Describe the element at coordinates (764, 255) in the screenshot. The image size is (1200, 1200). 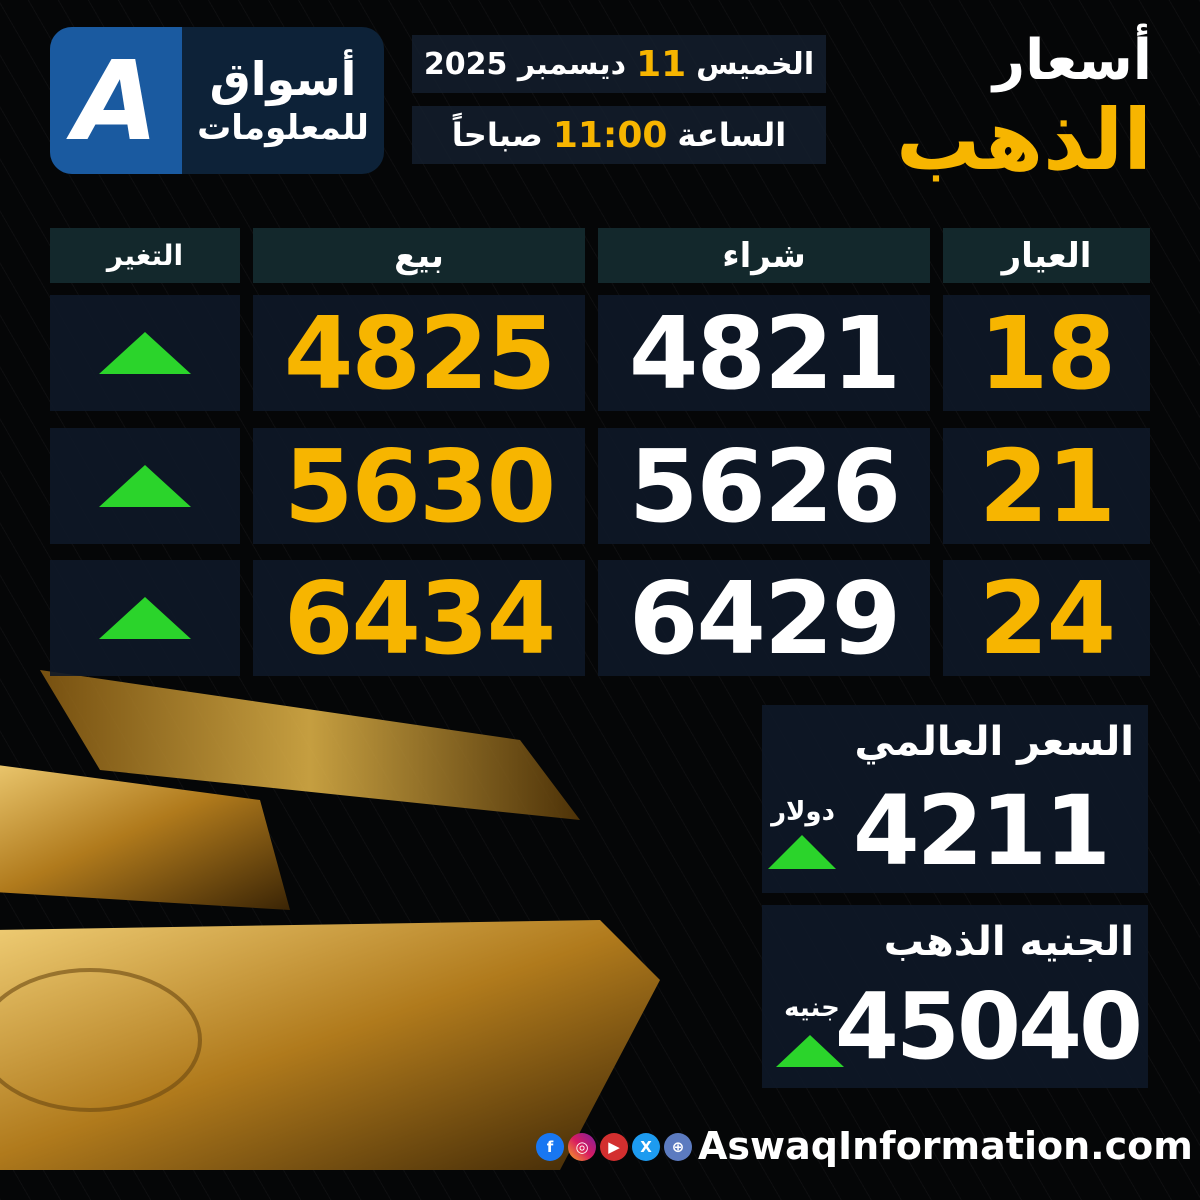
I see `header-buy: شراء` at that location.